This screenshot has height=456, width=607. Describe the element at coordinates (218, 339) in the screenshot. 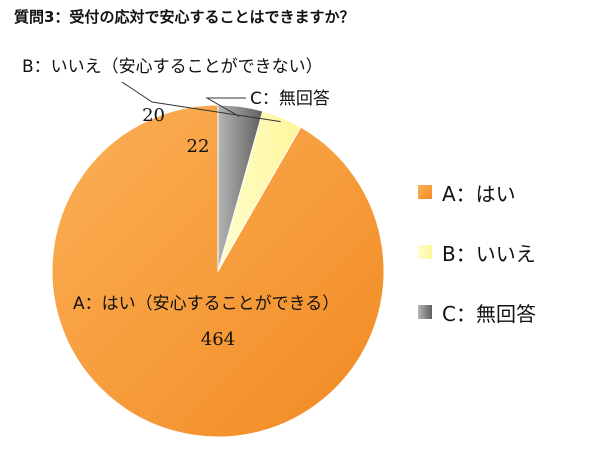

I see `slice-value-a: 464` at that location.